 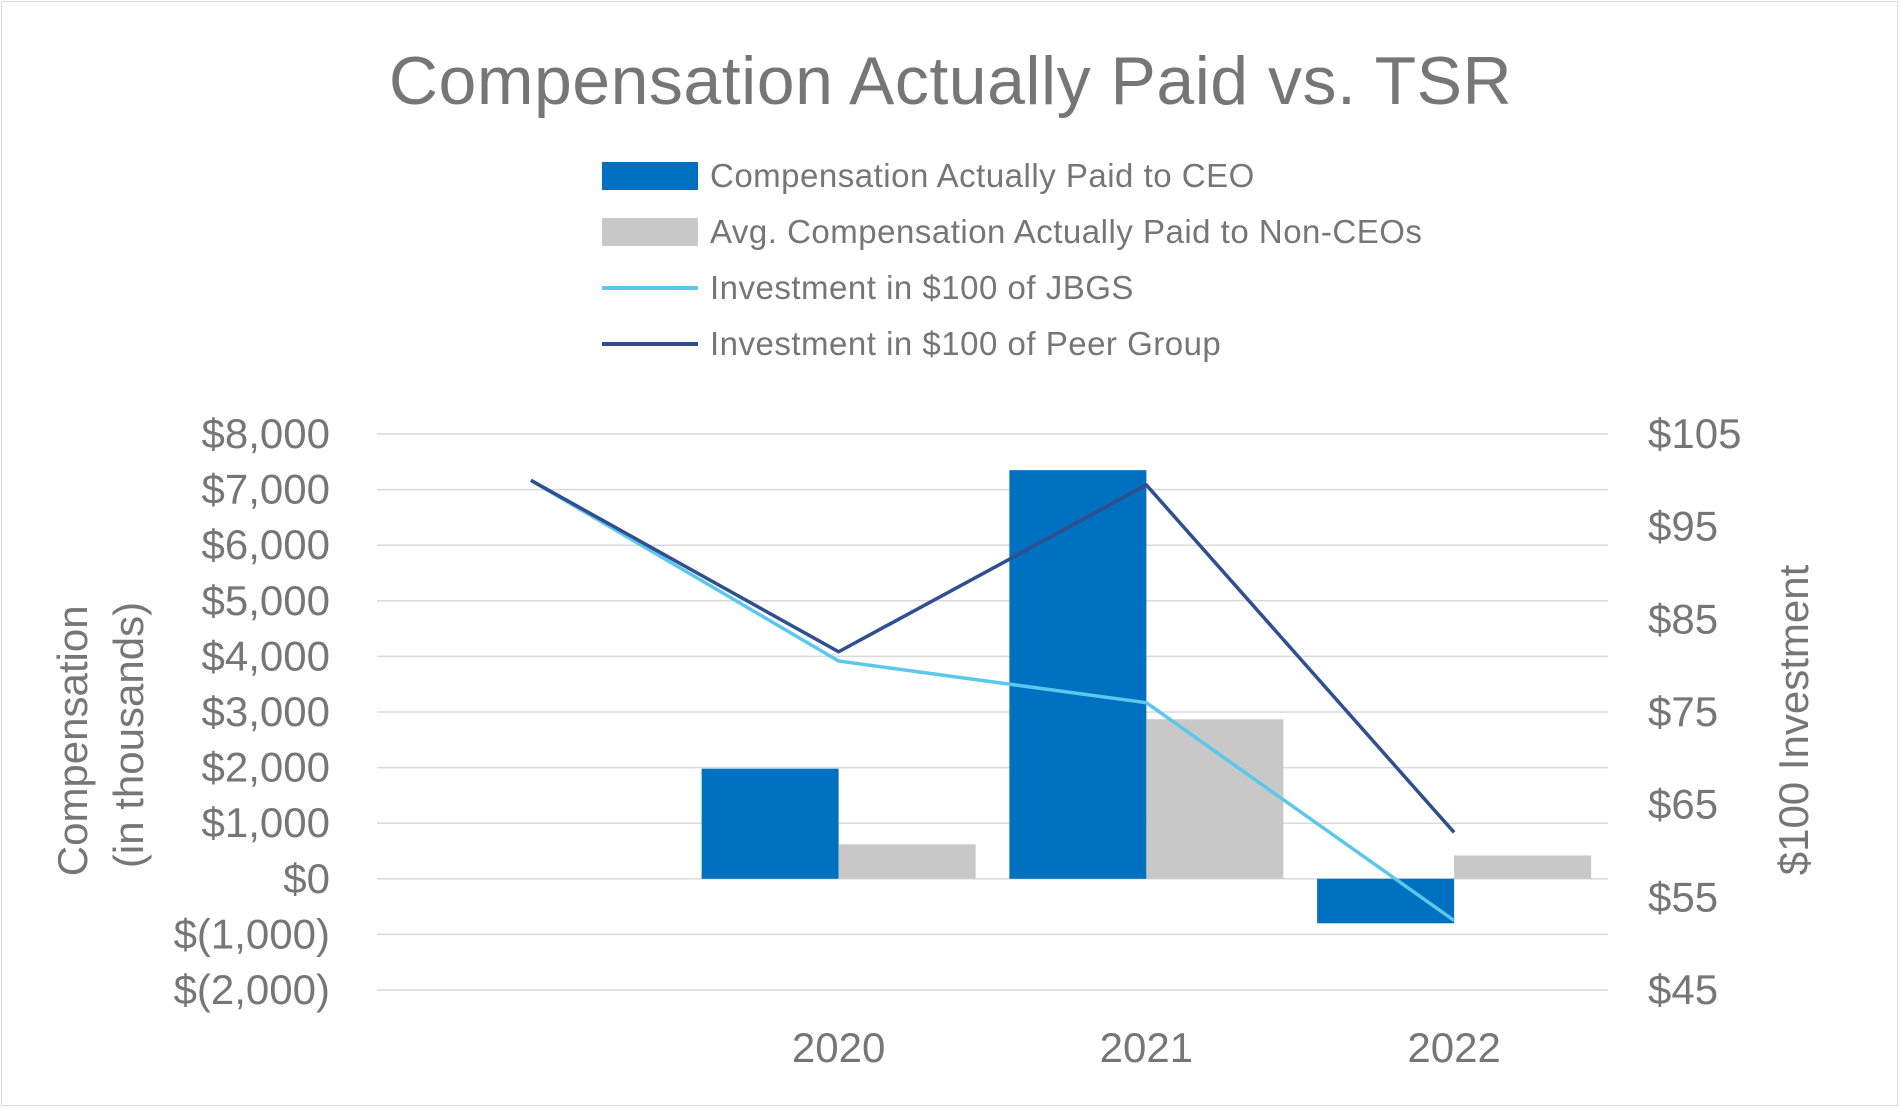 What do you see at coordinates (266, 600) in the screenshot?
I see `y-tick-label: $5,000` at bounding box center [266, 600].